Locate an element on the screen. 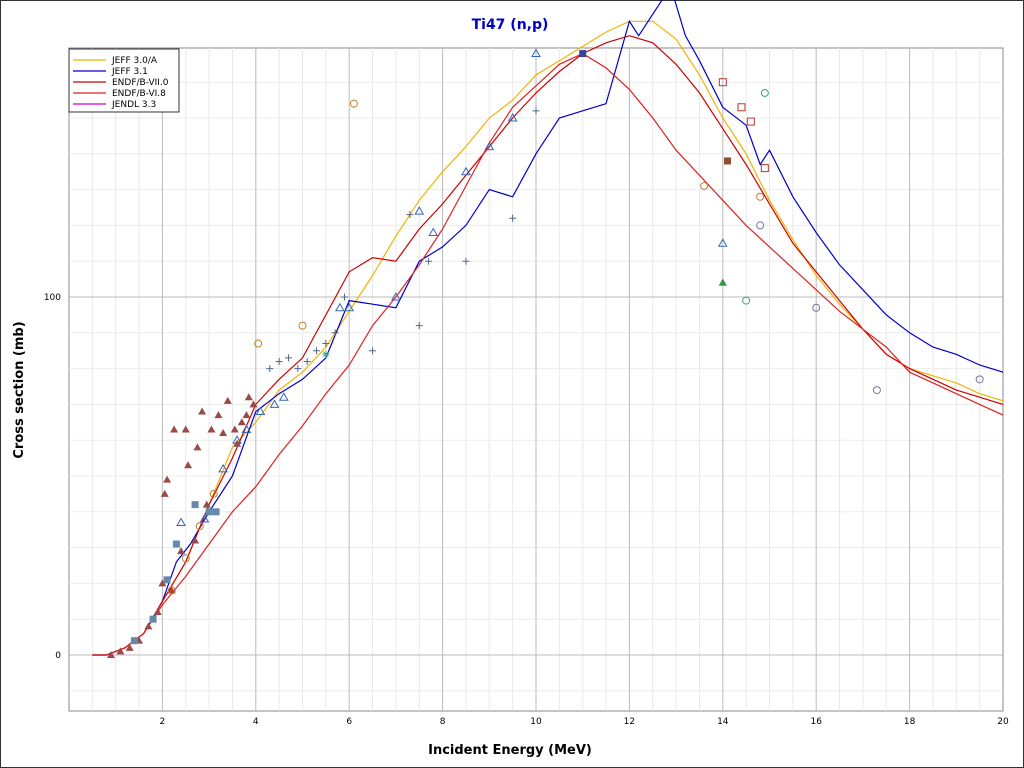 This screenshot has height=768, width=1024. x-tick-label: 18 is located at coordinates (910, 722).